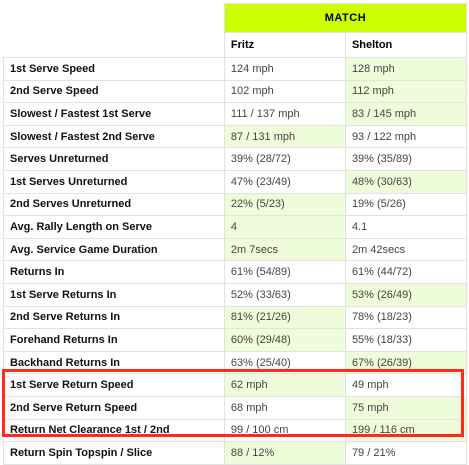 This screenshot has height=465, width=469. What do you see at coordinates (114, 294) in the screenshot?
I see `stat-label: 1st Serve Returns In` at bounding box center [114, 294].